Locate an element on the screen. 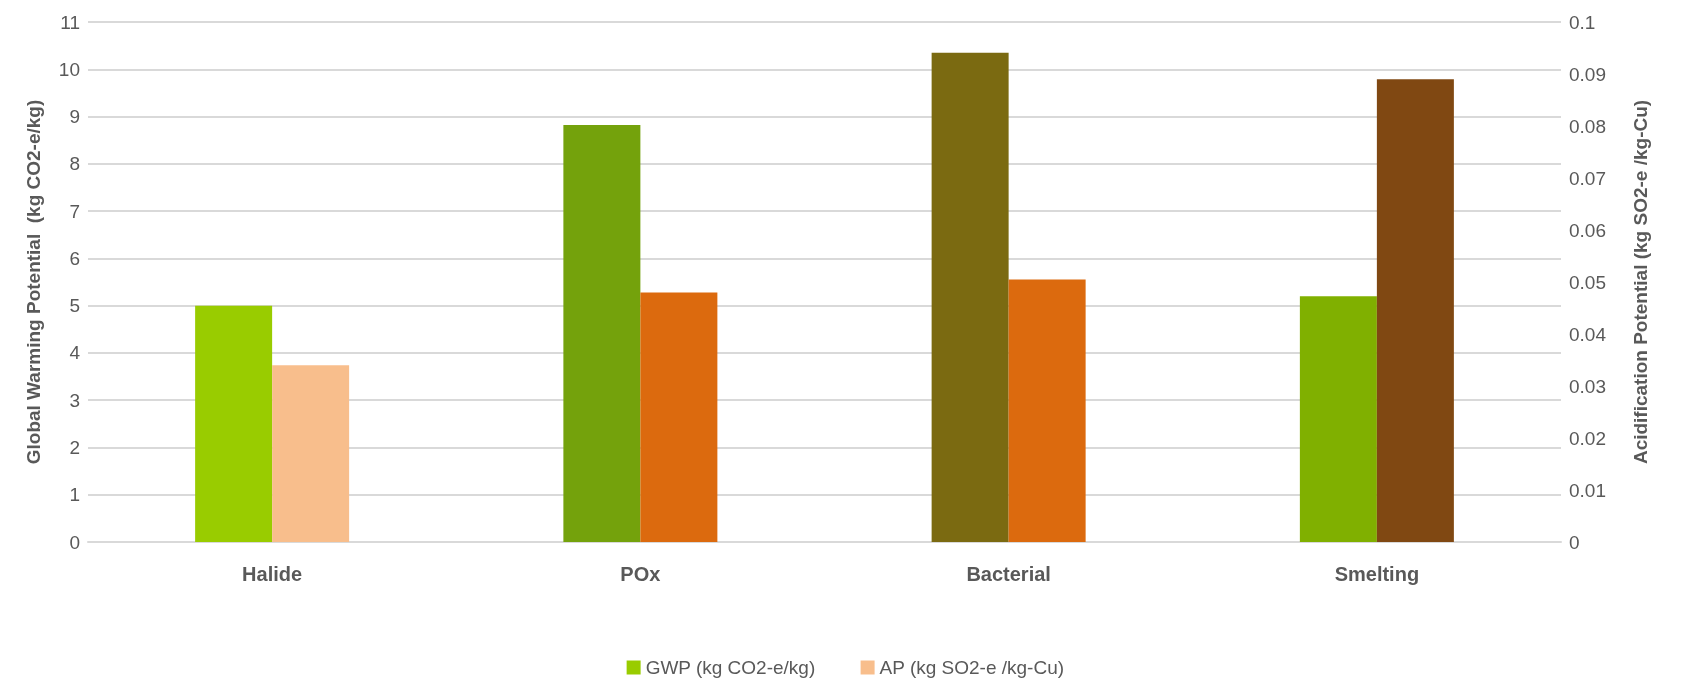 This screenshot has height=690, width=1691. y-tick-label: 4 is located at coordinates (75, 353).